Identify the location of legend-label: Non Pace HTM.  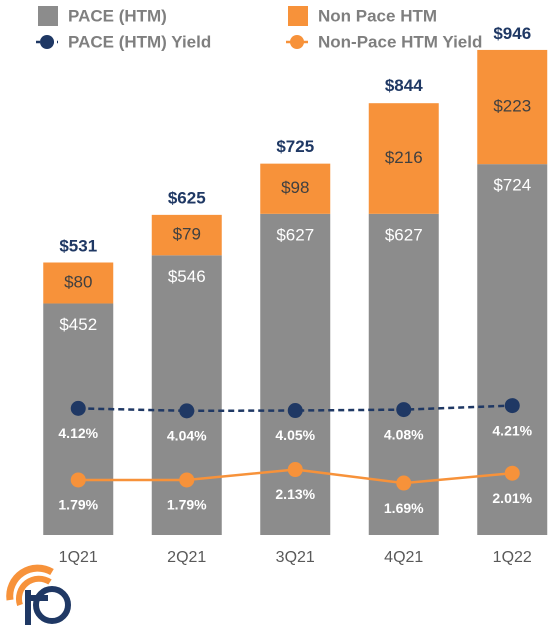
(377, 15).